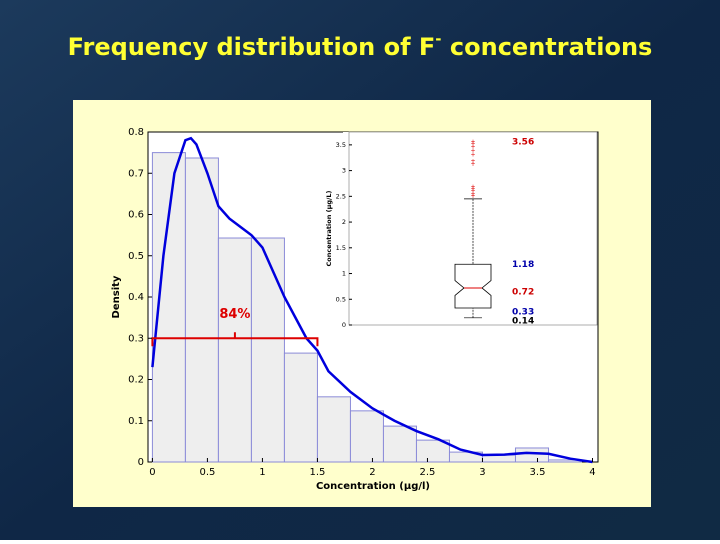 The height and width of the screenshot is (544, 720). Describe the element at coordinates (262, 472) in the screenshot. I see `x-tick-label: 1` at that location.